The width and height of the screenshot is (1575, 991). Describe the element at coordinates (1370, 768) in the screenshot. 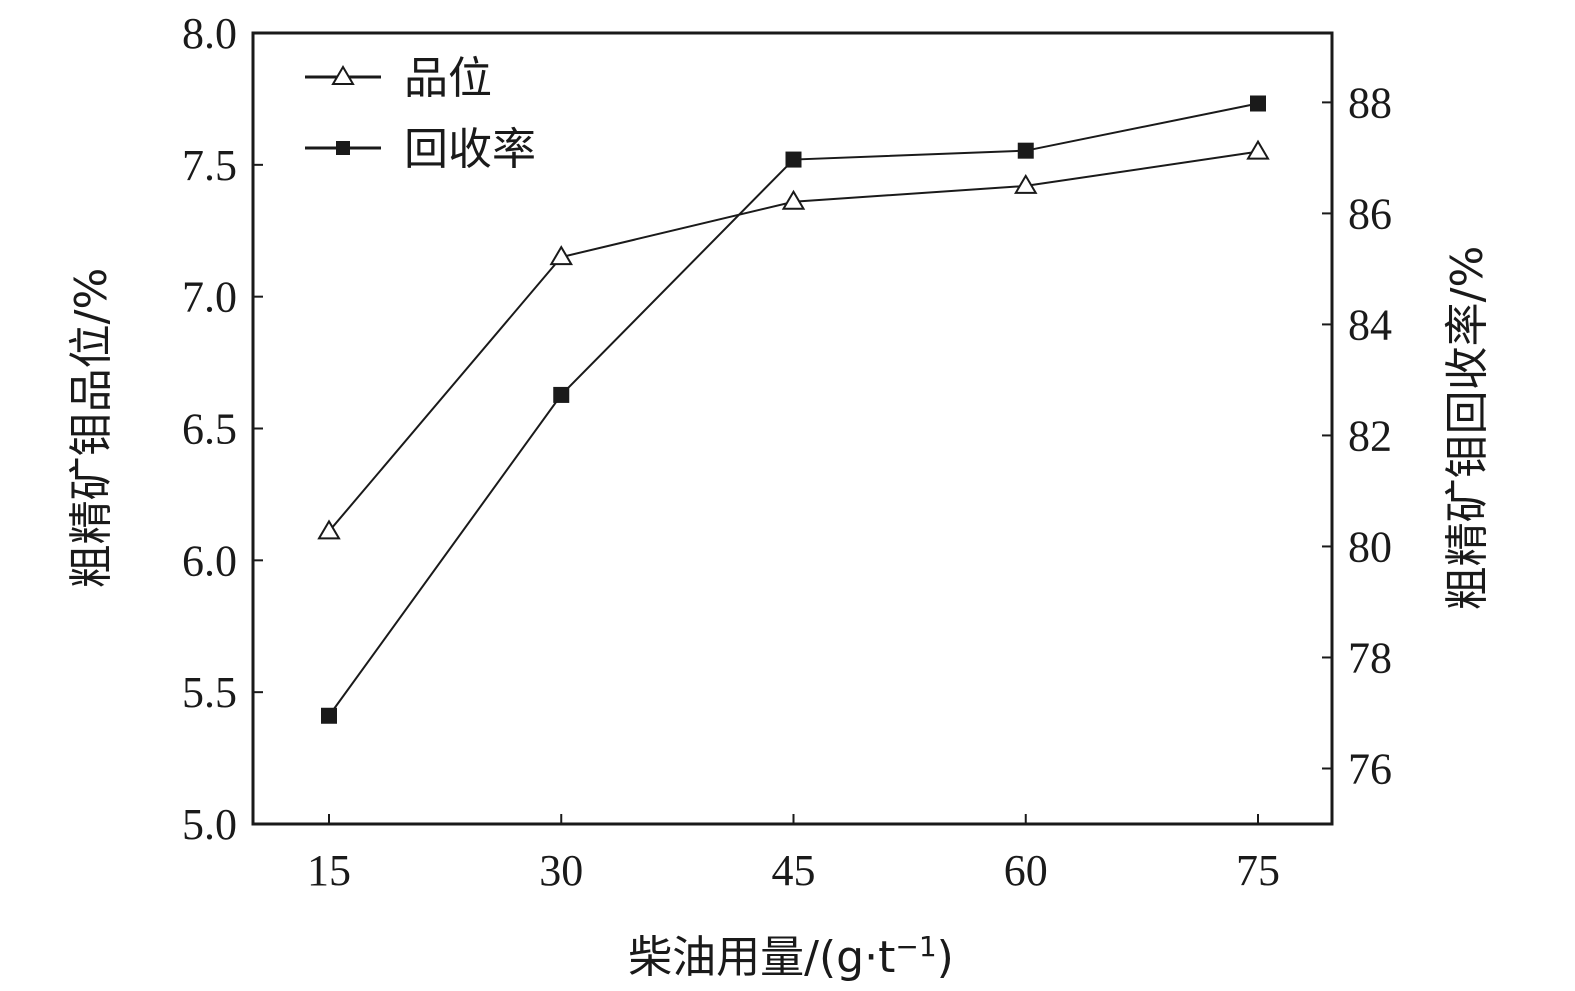

I see `y-right-tick-label: 76` at that location.